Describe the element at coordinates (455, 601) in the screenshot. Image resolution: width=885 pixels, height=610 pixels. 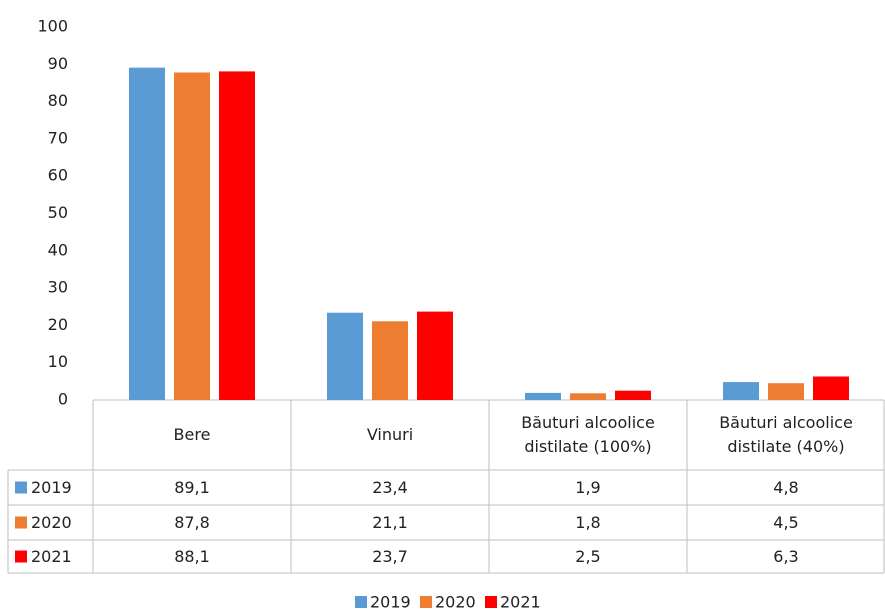
I see `legend-label: 2020` at that location.